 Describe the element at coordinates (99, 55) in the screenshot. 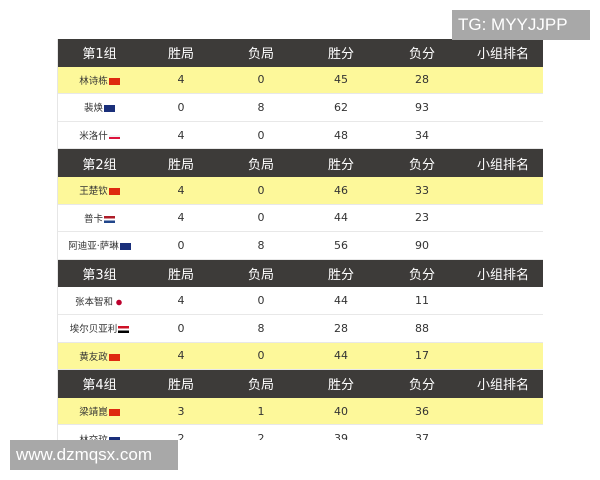

I see `group-title: 第1组` at that location.